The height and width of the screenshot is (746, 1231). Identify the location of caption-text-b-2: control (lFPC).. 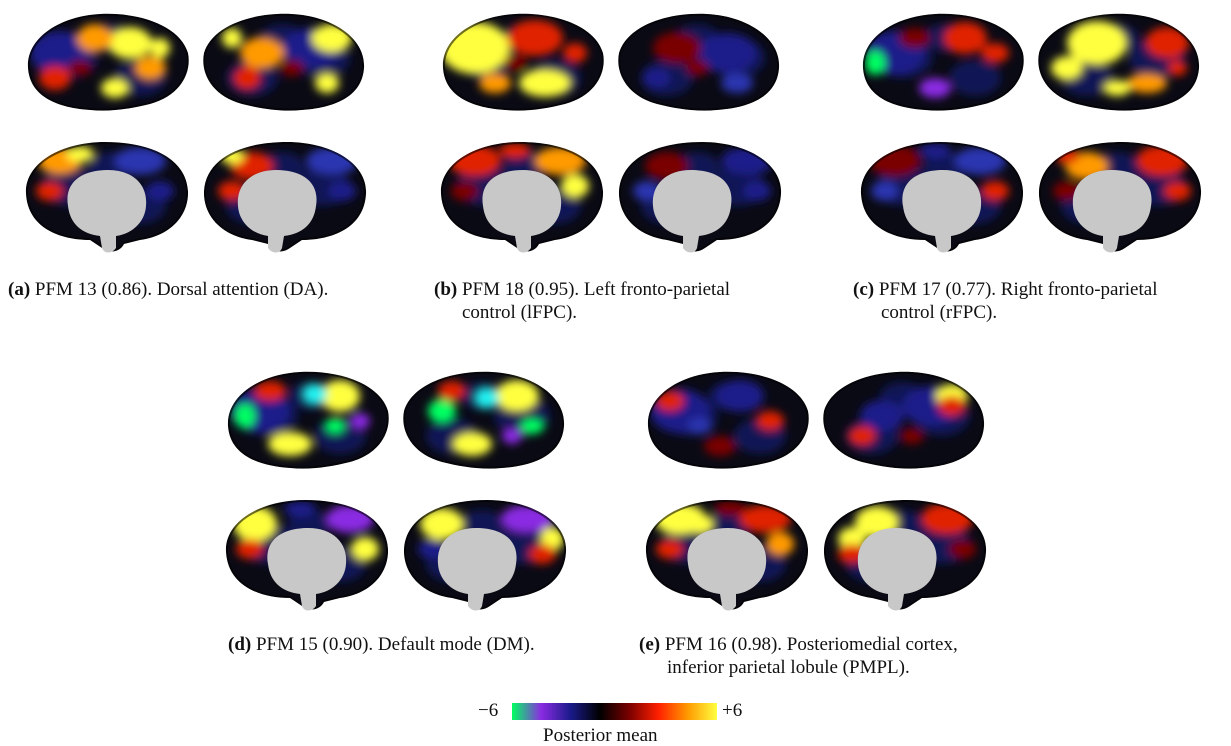
(520, 312).